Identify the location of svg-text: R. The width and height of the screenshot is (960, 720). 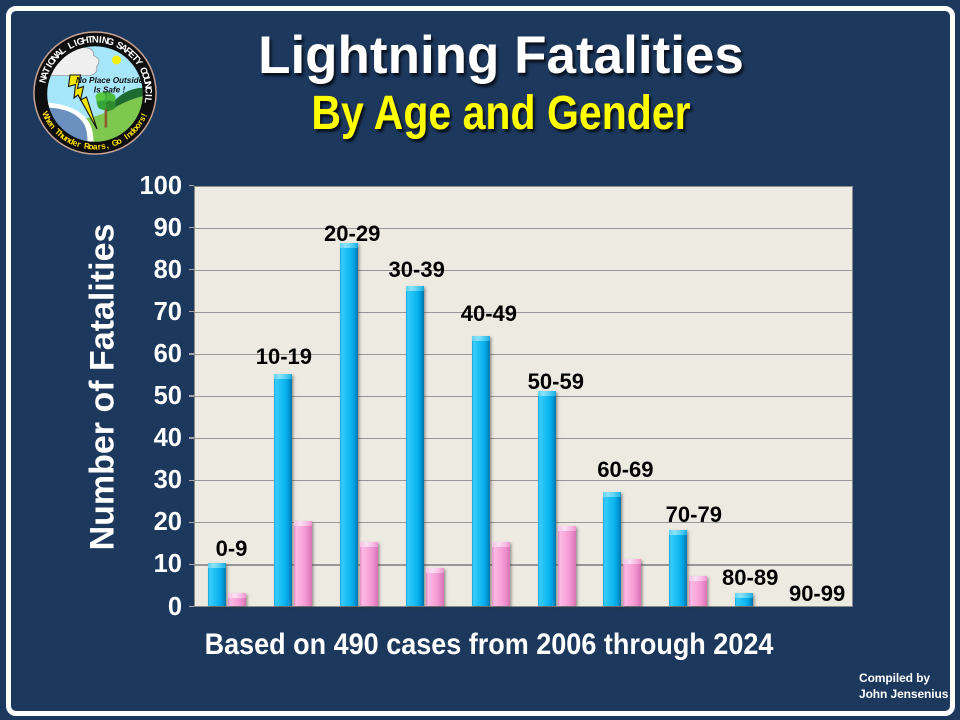
(86, 146).